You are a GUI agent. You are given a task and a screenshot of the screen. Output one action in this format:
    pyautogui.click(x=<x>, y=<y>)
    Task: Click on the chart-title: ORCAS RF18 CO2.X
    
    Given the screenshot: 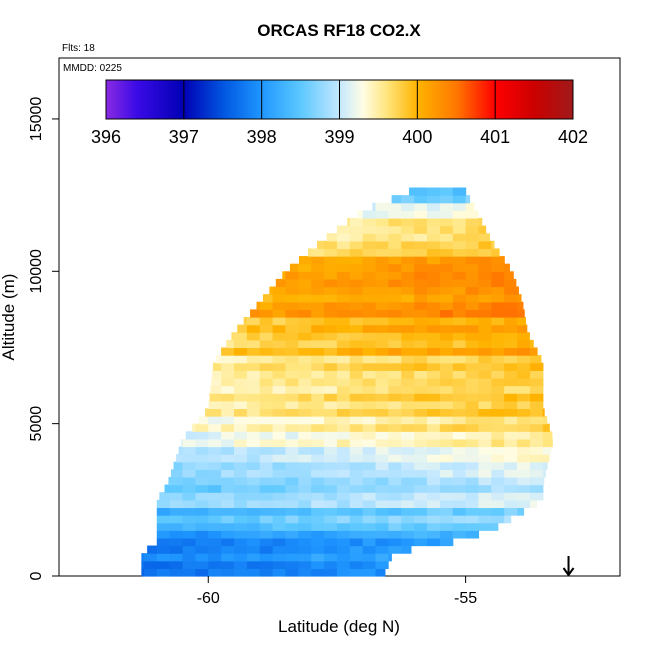 What is the action you would take?
    pyautogui.click(x=339, y=30)
    